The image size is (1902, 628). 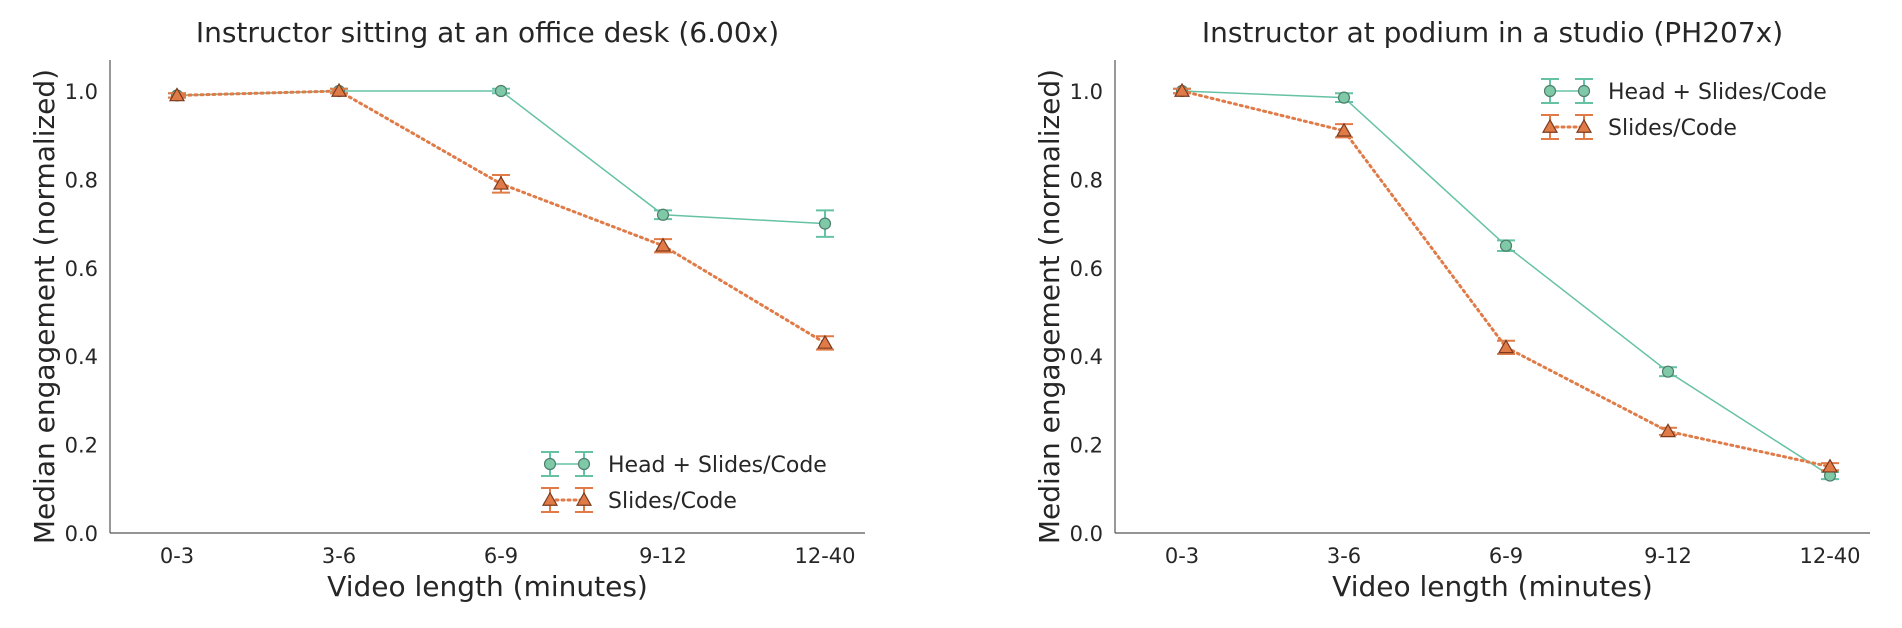 I want to click on chart-0-y-tick-5: 1.0, so click(x=81, y=92).